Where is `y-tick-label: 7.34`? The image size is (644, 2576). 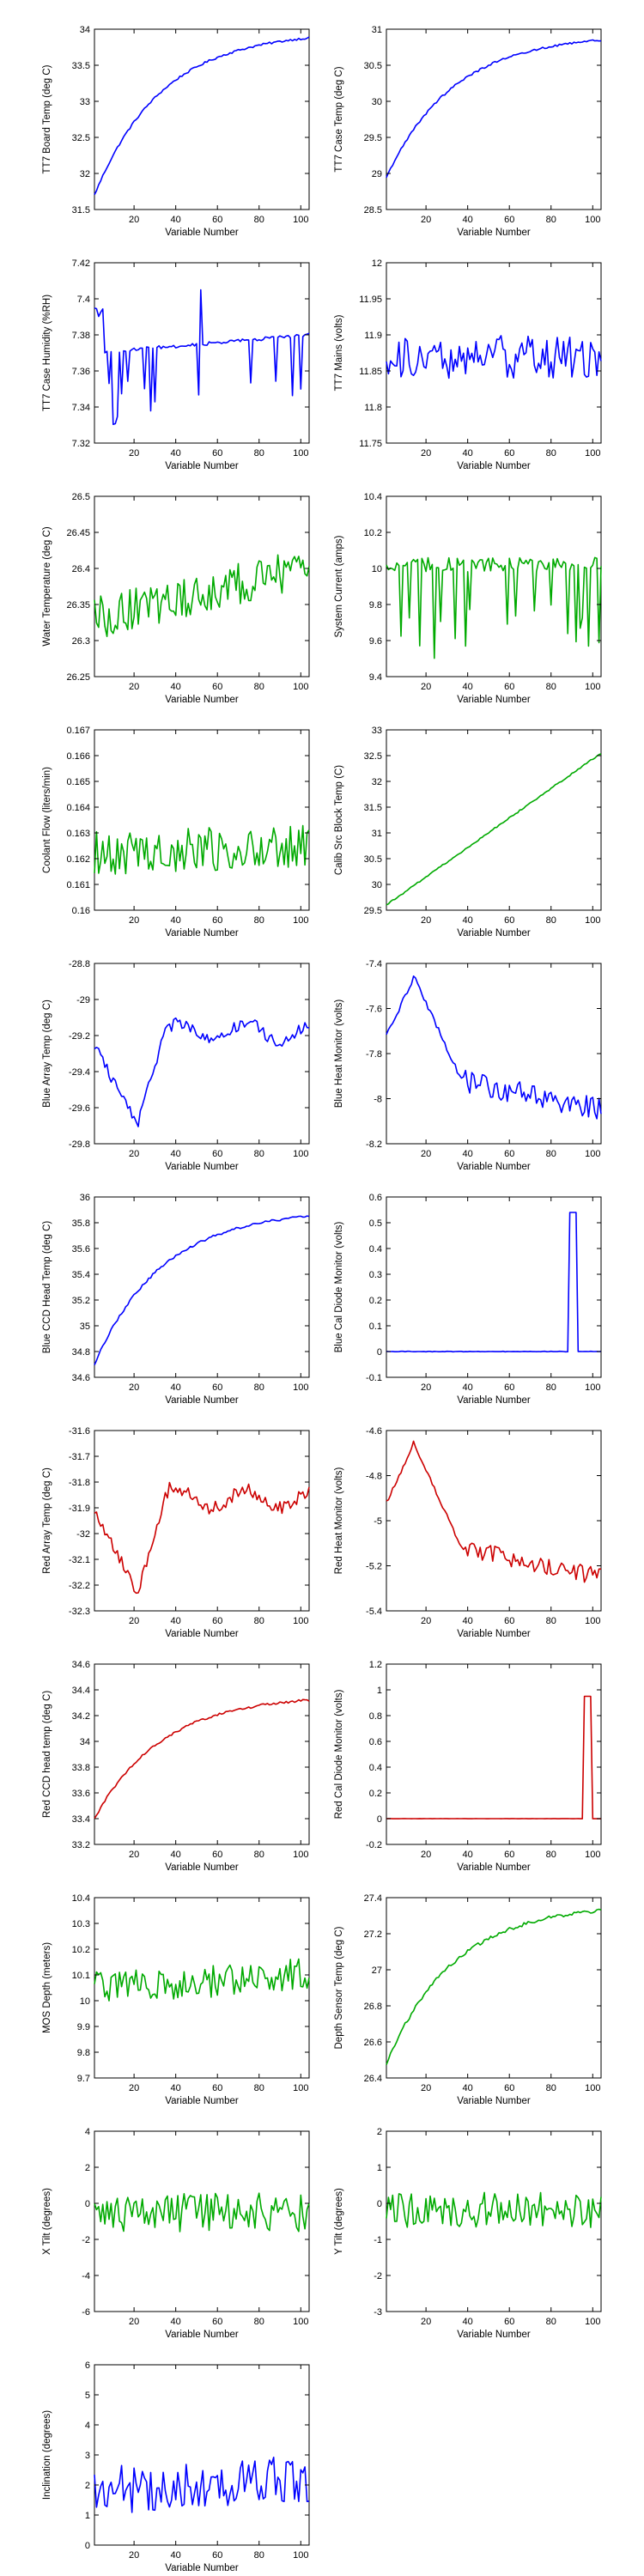 y-tick-label: 7.34 is located at coordinates (81, 408).